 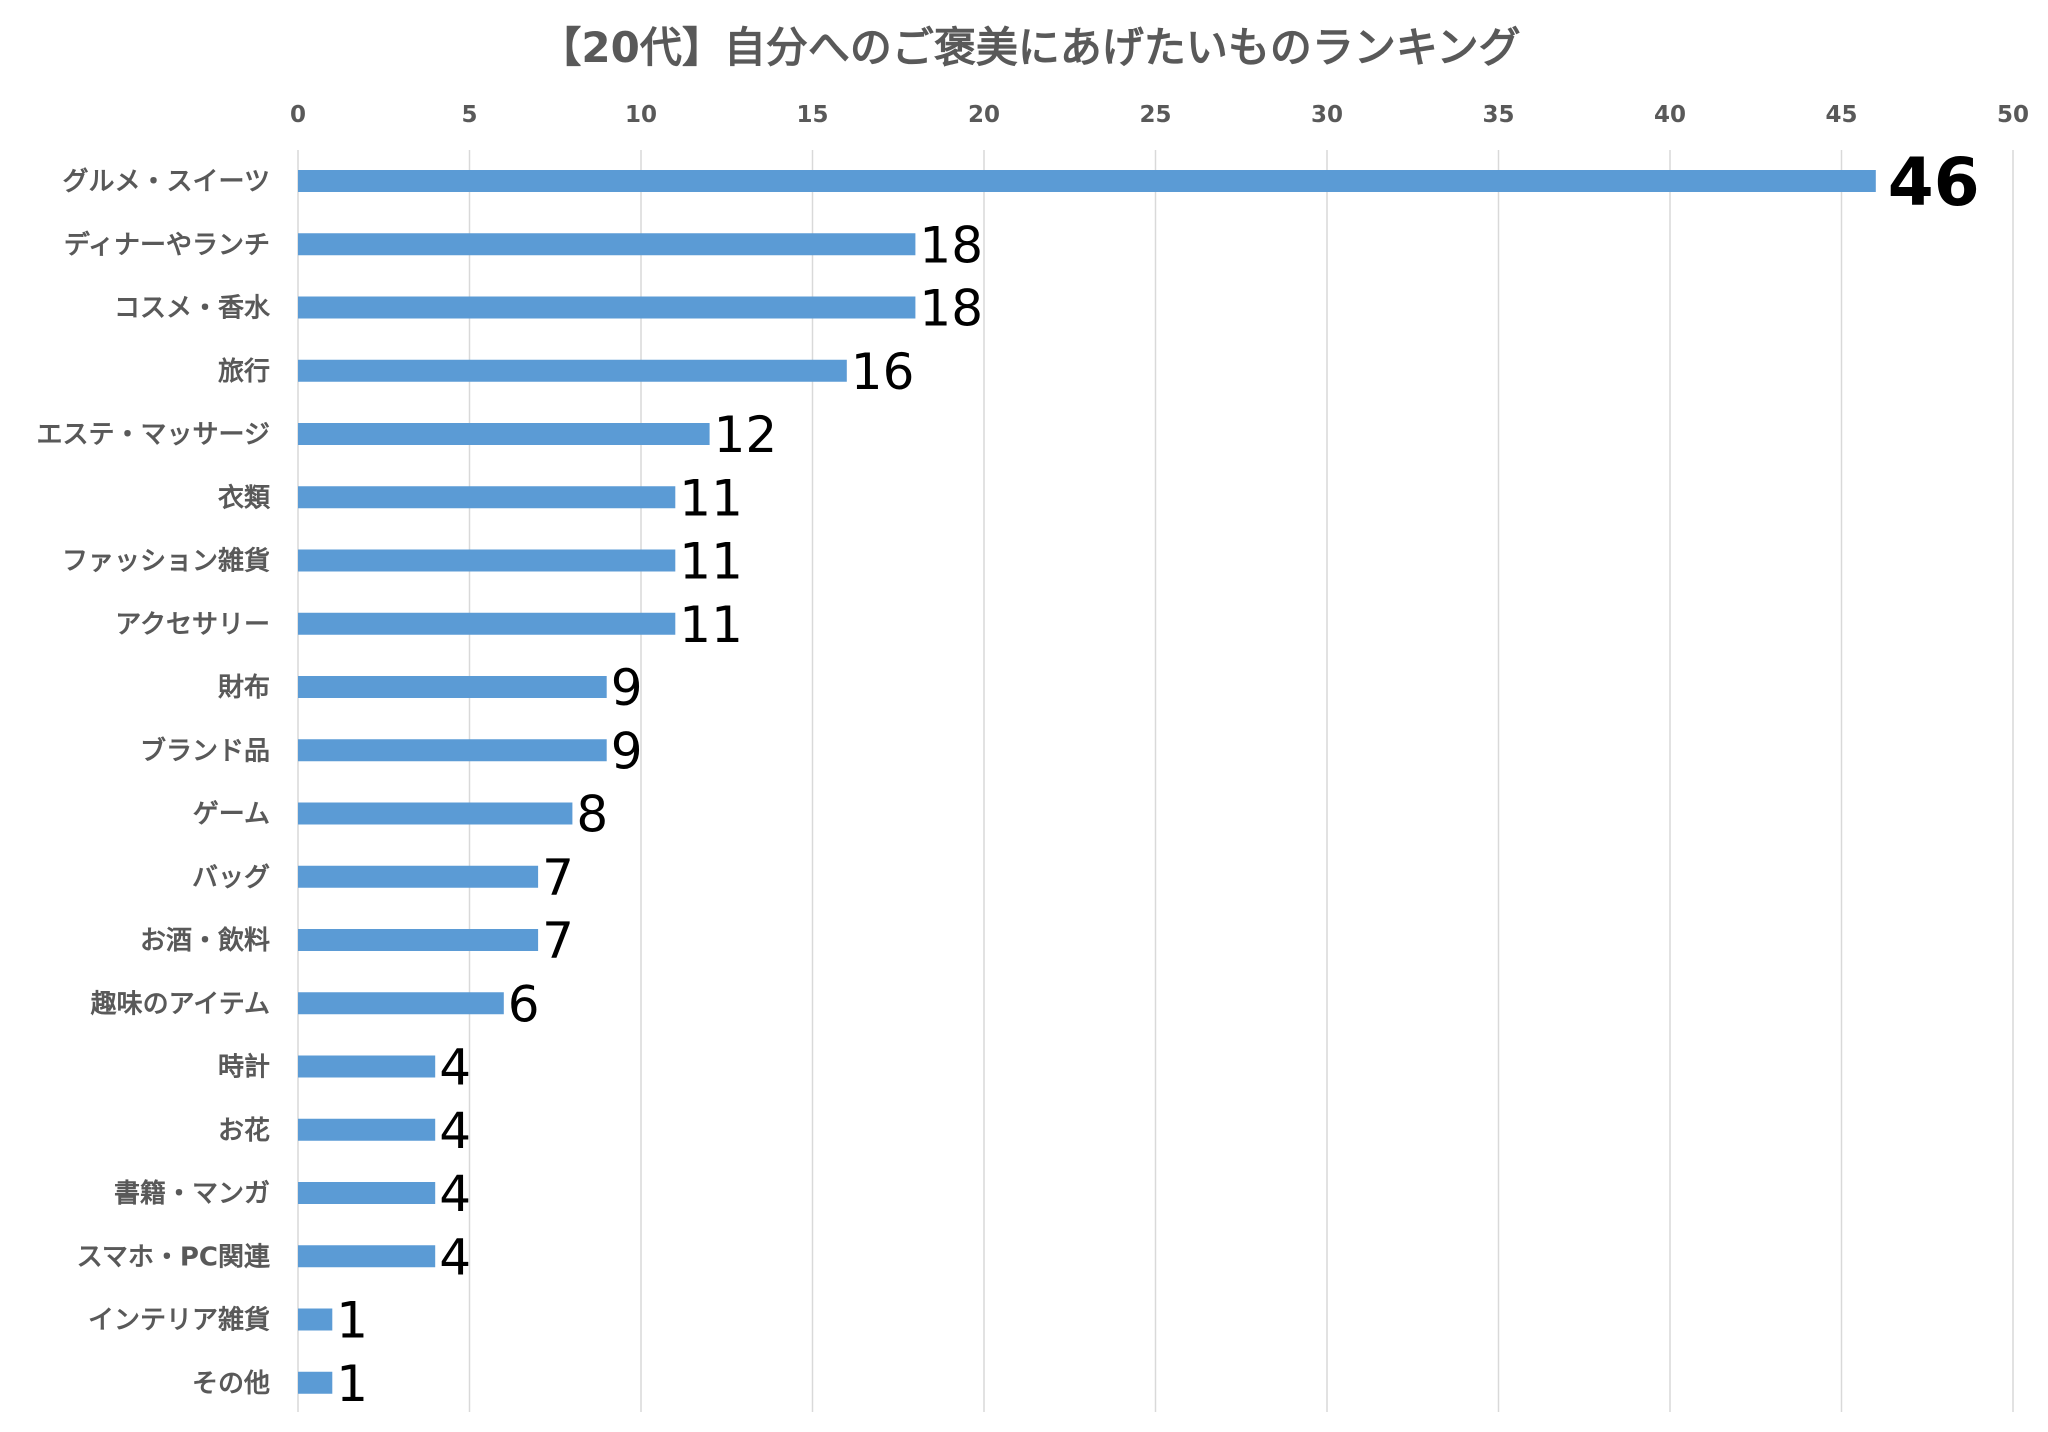 What do you see at coordinates (180, 1004) in the screenshot?
I see `category-label: 趣味のアイテム` at bounding box center [180, 1004].